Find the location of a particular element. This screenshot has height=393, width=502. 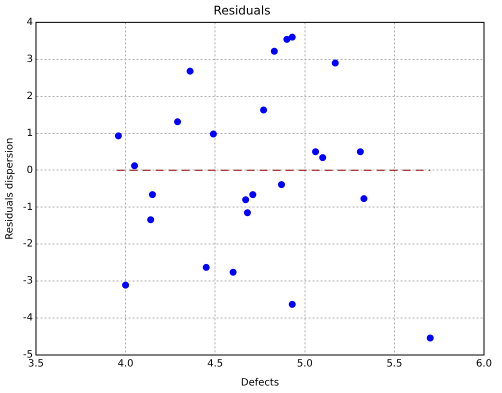

x-tick-label: 5.5 is located at coordinates (394, 364).